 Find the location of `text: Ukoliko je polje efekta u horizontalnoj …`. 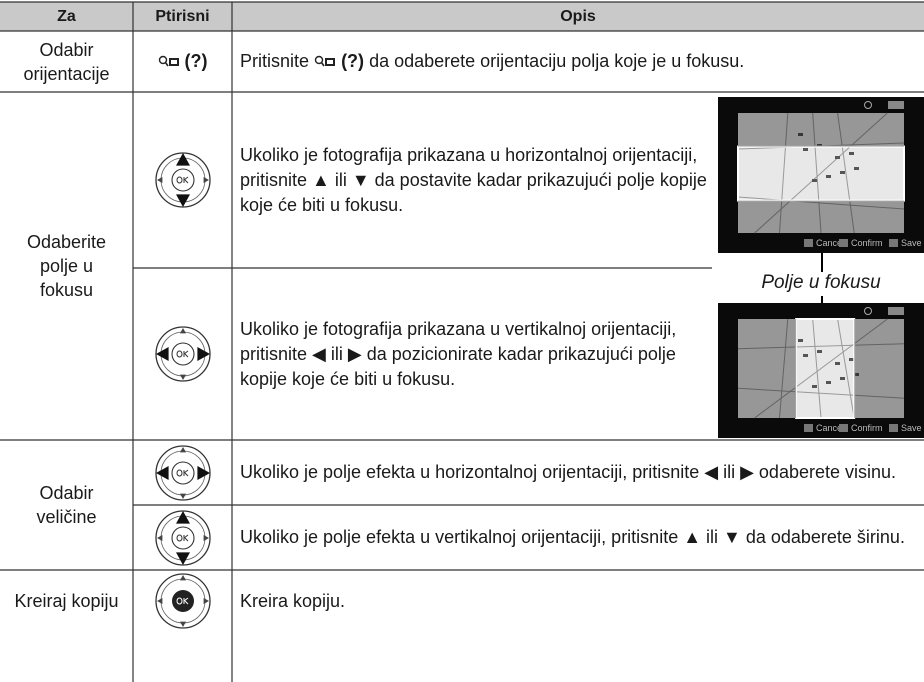

text: Ukoliko je polje efekta u horizontalnoj … is located at coordinates (568, 472).